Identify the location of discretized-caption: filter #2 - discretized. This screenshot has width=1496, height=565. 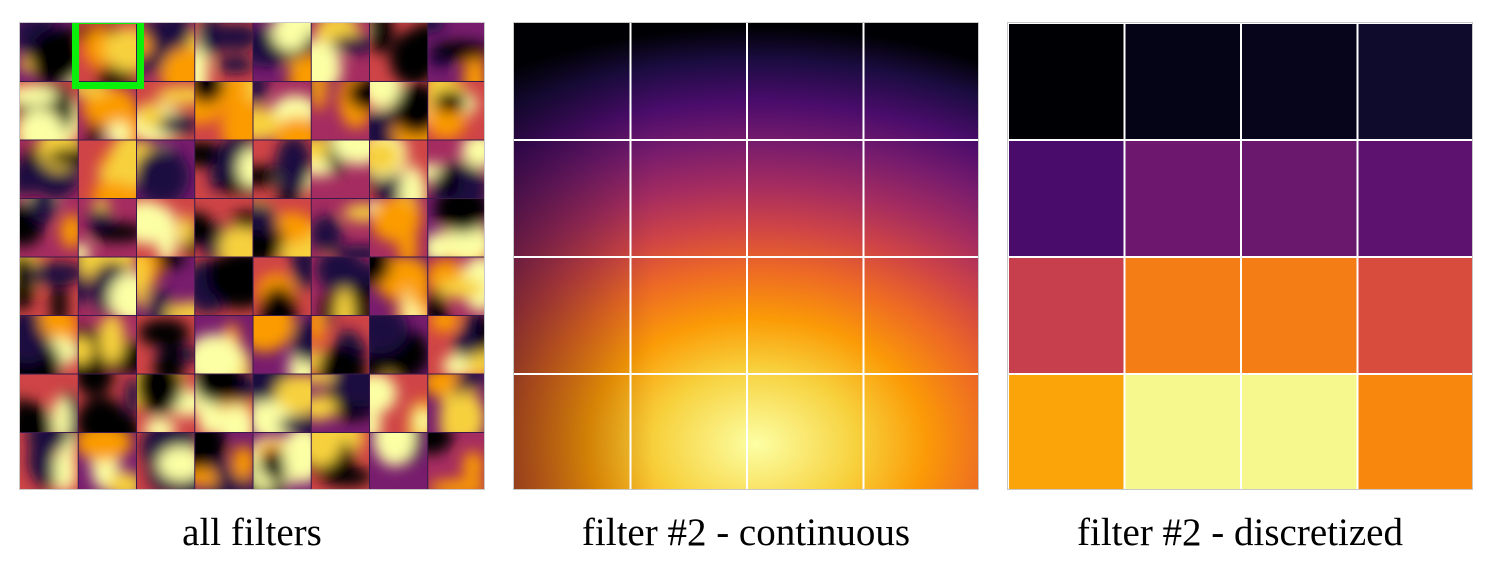
(1240, 532).